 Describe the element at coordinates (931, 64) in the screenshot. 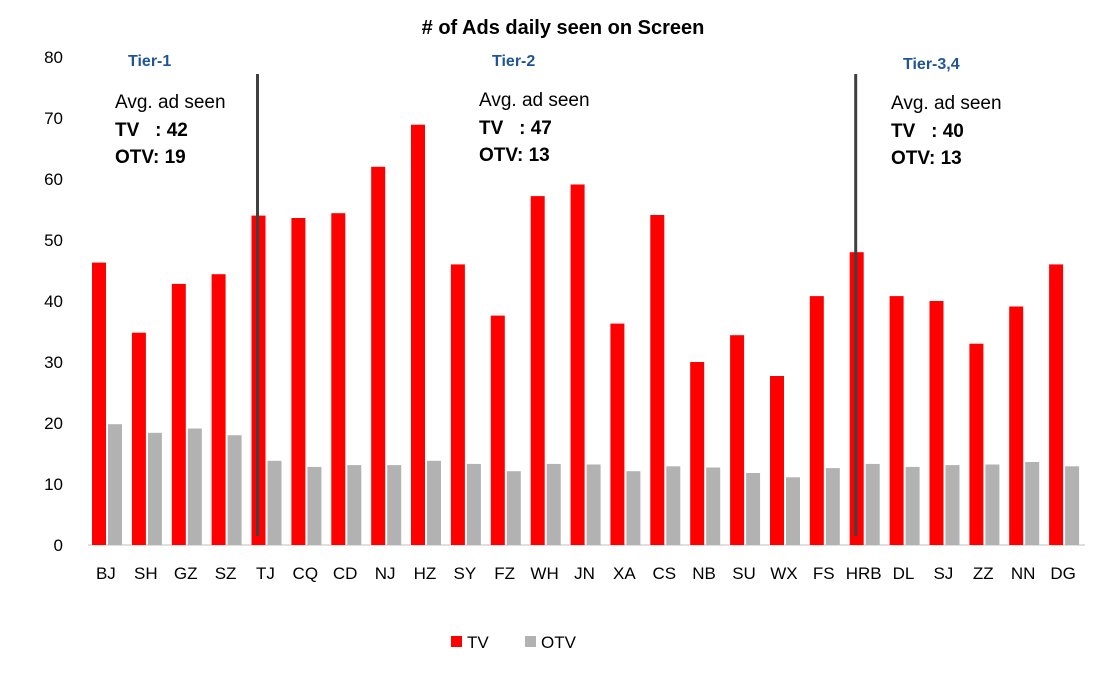

I see `tier-3-label: Tier-3,4` at that location.